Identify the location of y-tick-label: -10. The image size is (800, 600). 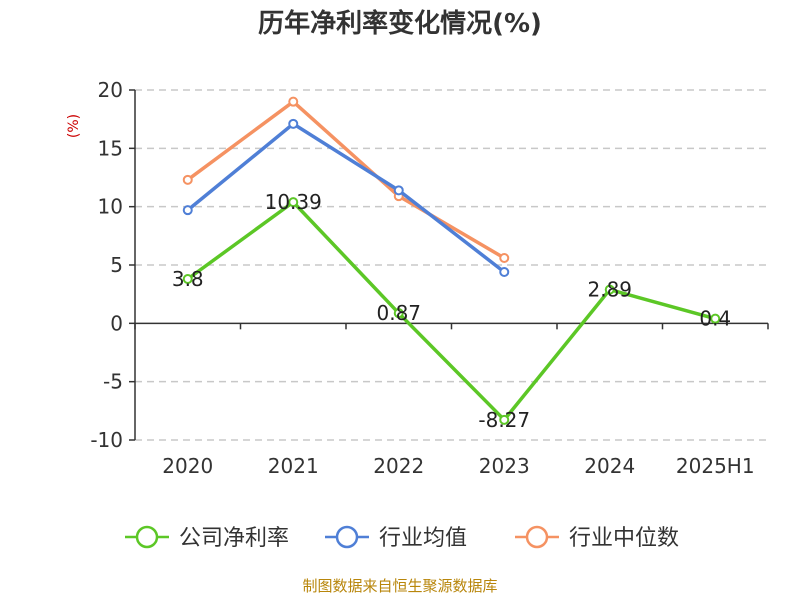
(106, 440).